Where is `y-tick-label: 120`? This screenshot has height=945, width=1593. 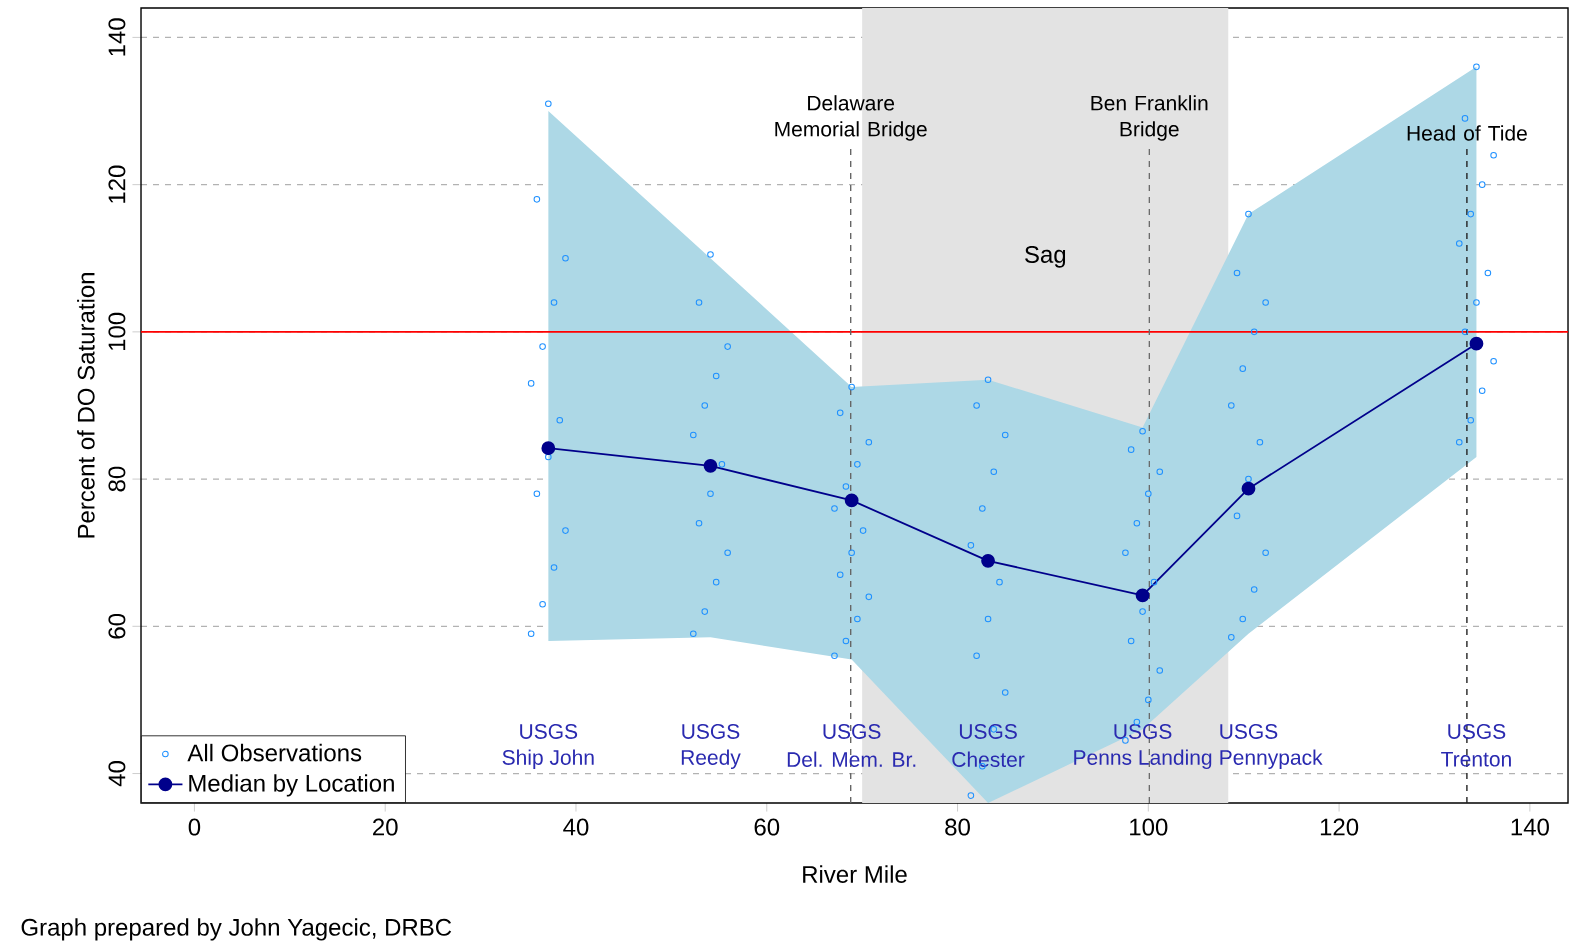 y-tick-label: 120 is located at coordinates (117, 184).